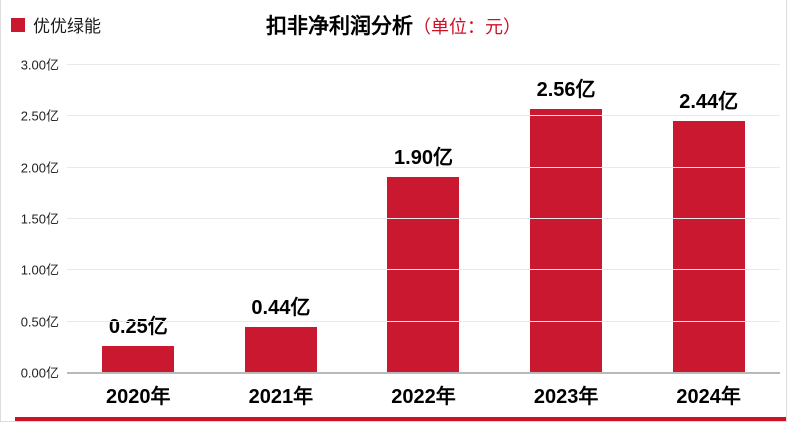 The width and height of the screenshot is (787, 422). I want to click on legend: 优优绿能, so click(56, 24).